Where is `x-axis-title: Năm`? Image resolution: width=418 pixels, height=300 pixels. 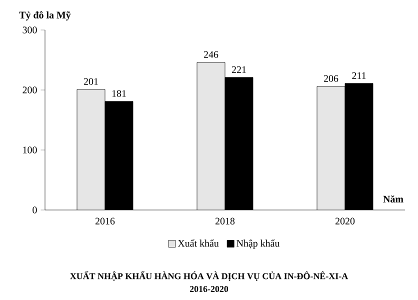
x-axis-title: Năm is located at coordinates (393, 198).